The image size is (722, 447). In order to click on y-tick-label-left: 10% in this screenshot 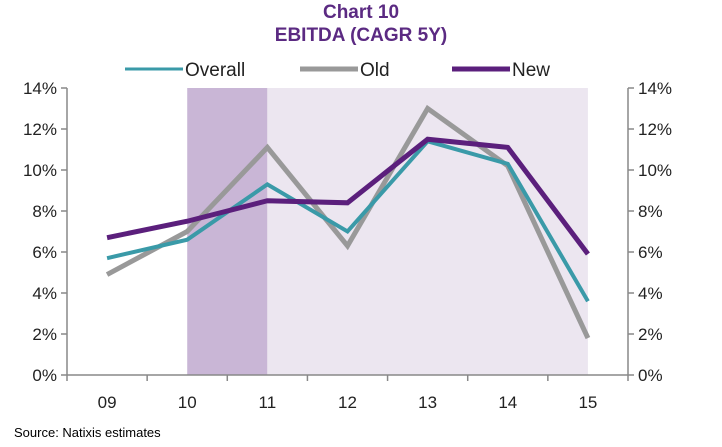, I will do `click(40, 170)`.